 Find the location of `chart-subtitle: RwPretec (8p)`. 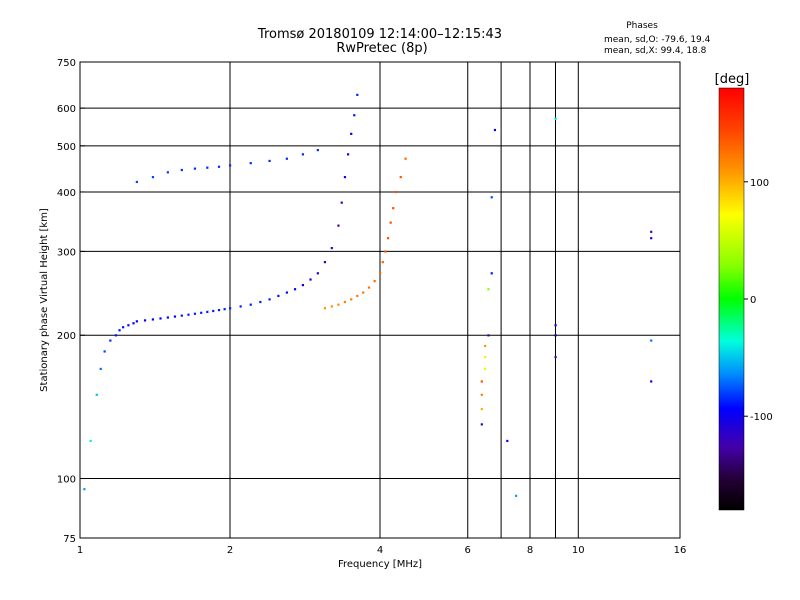

chart-subtitle: RwPretec (8p) is located at coordinates (381, 48).